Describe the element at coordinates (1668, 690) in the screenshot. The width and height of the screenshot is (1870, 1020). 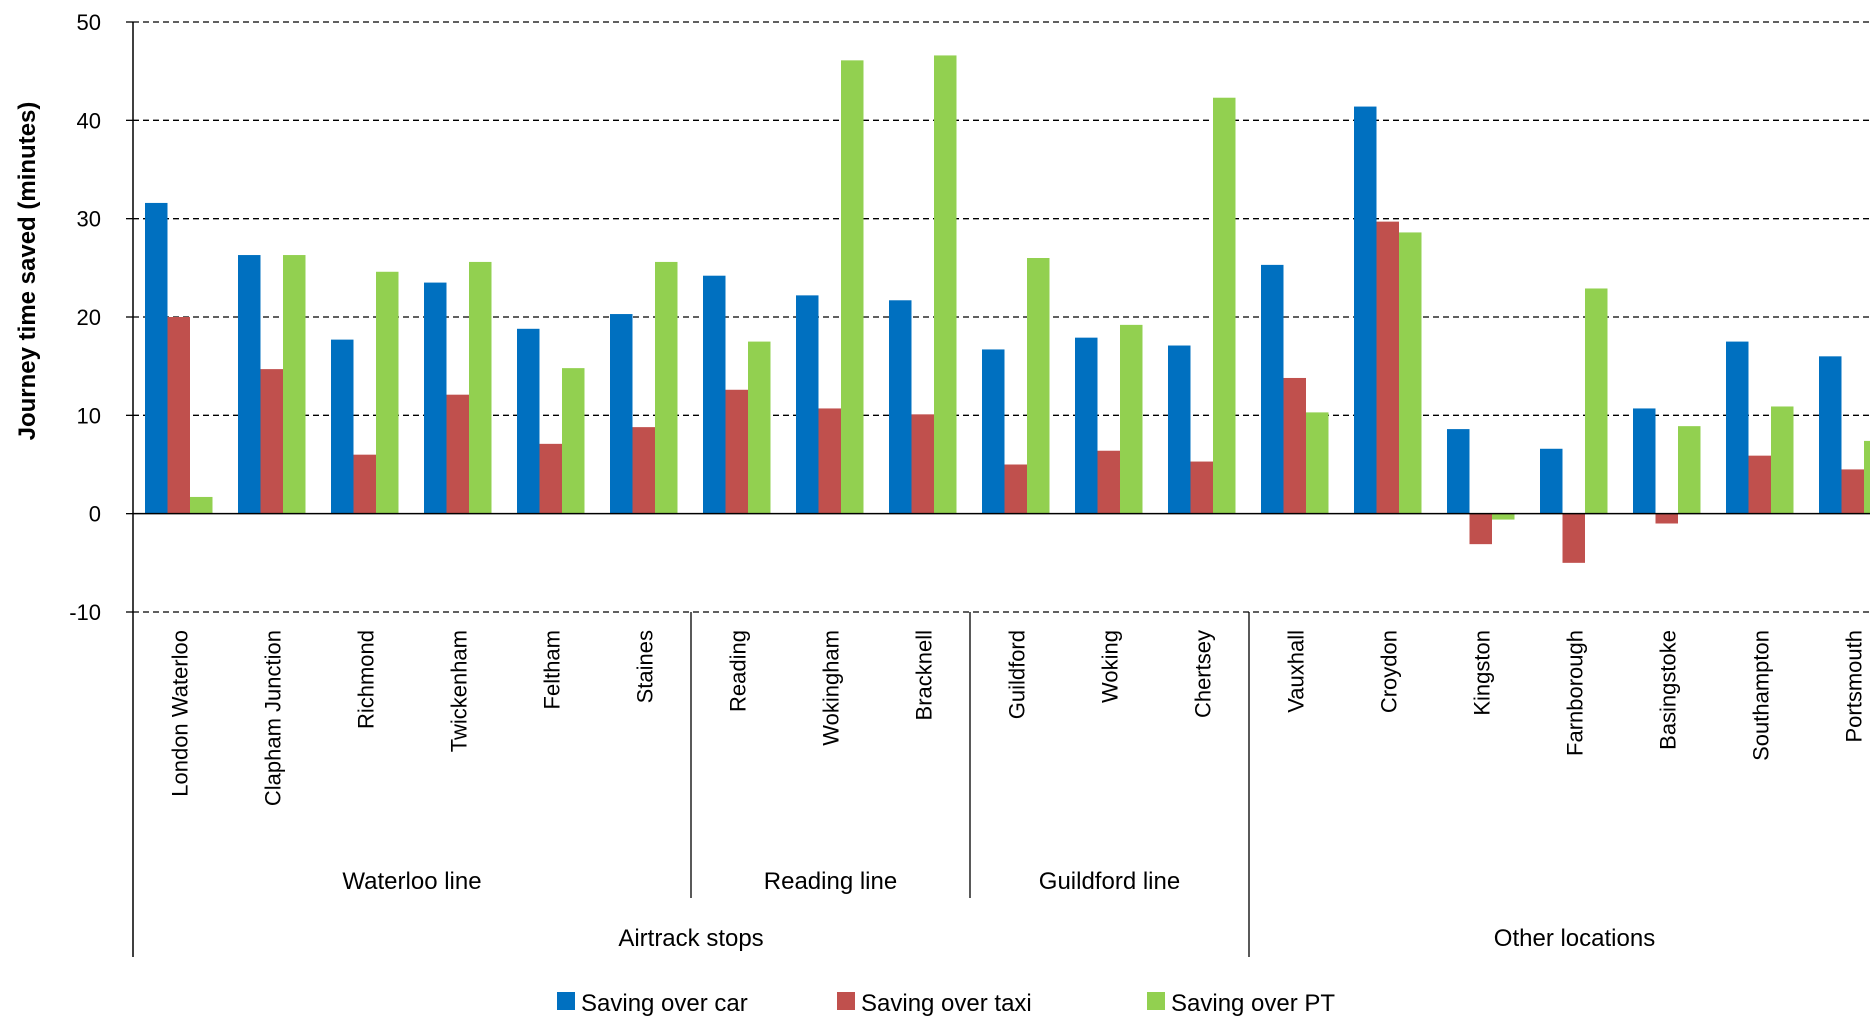
I see `category-label: Basingstoke` at that location.